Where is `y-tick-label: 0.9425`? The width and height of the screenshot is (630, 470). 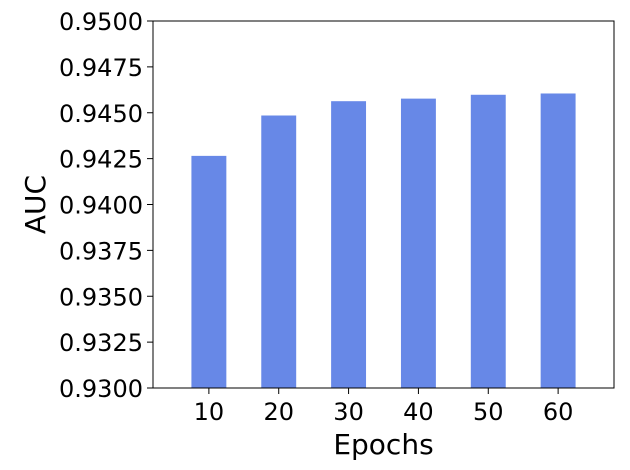 y-tick-label: 0.9425 is located at coordinates (101, 160).